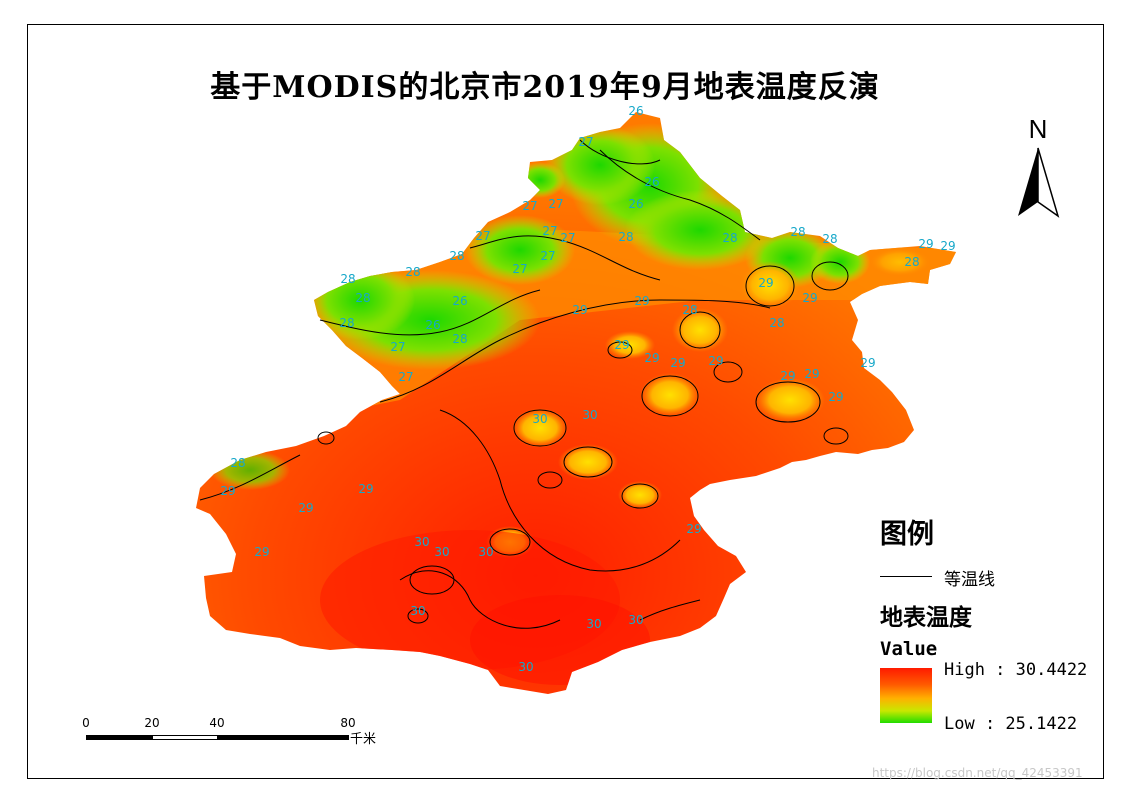  What do you see at coordinates (909, 649) in the screenshot?
I see `legend-field-name: Value` at bounding box center [909, 649].